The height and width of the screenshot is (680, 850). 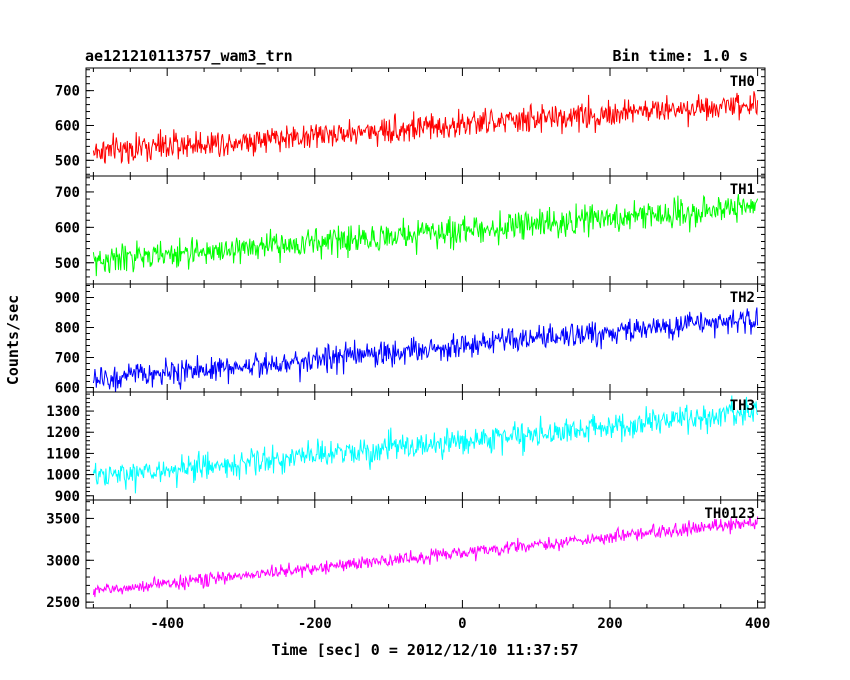 What do you see at coordinates (67, 497) in the screenshot?
I see `y-tick-label-th3: 900` at bounding box center [67, 497].